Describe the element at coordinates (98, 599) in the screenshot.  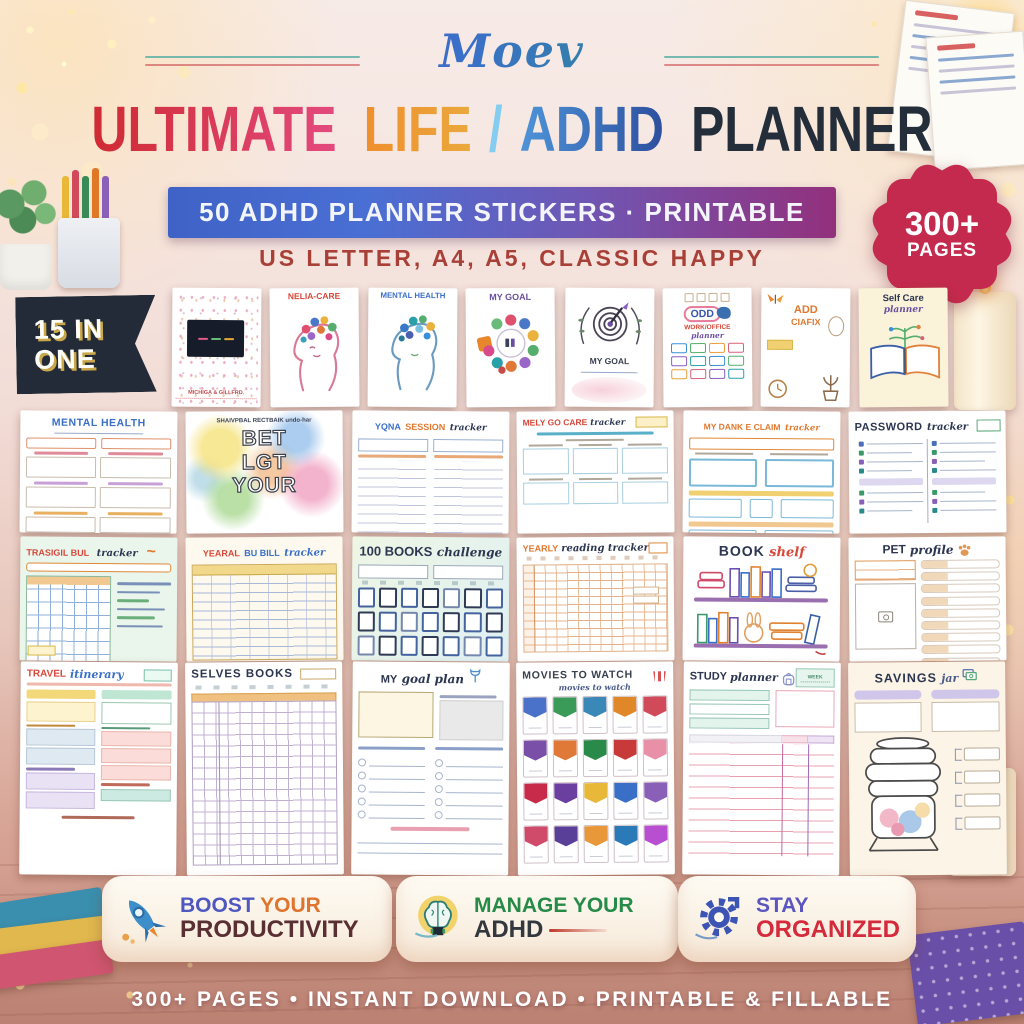
I see `monthly-tracker-page: TRASIGIL BUL tracker ~` at that location.